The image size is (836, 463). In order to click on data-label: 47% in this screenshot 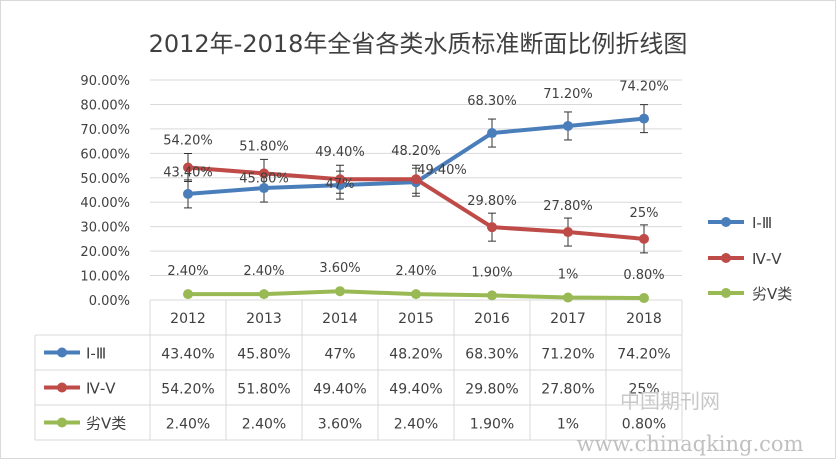, I will do `click(340, 184)`.